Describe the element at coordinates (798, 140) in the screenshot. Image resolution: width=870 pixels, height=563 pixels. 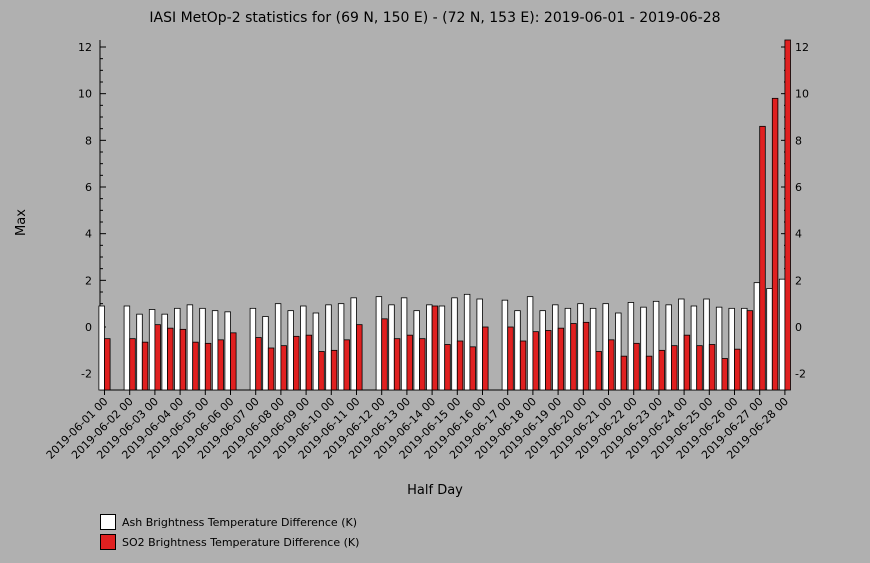
I see `y-tick-label-right: 8` at that location.